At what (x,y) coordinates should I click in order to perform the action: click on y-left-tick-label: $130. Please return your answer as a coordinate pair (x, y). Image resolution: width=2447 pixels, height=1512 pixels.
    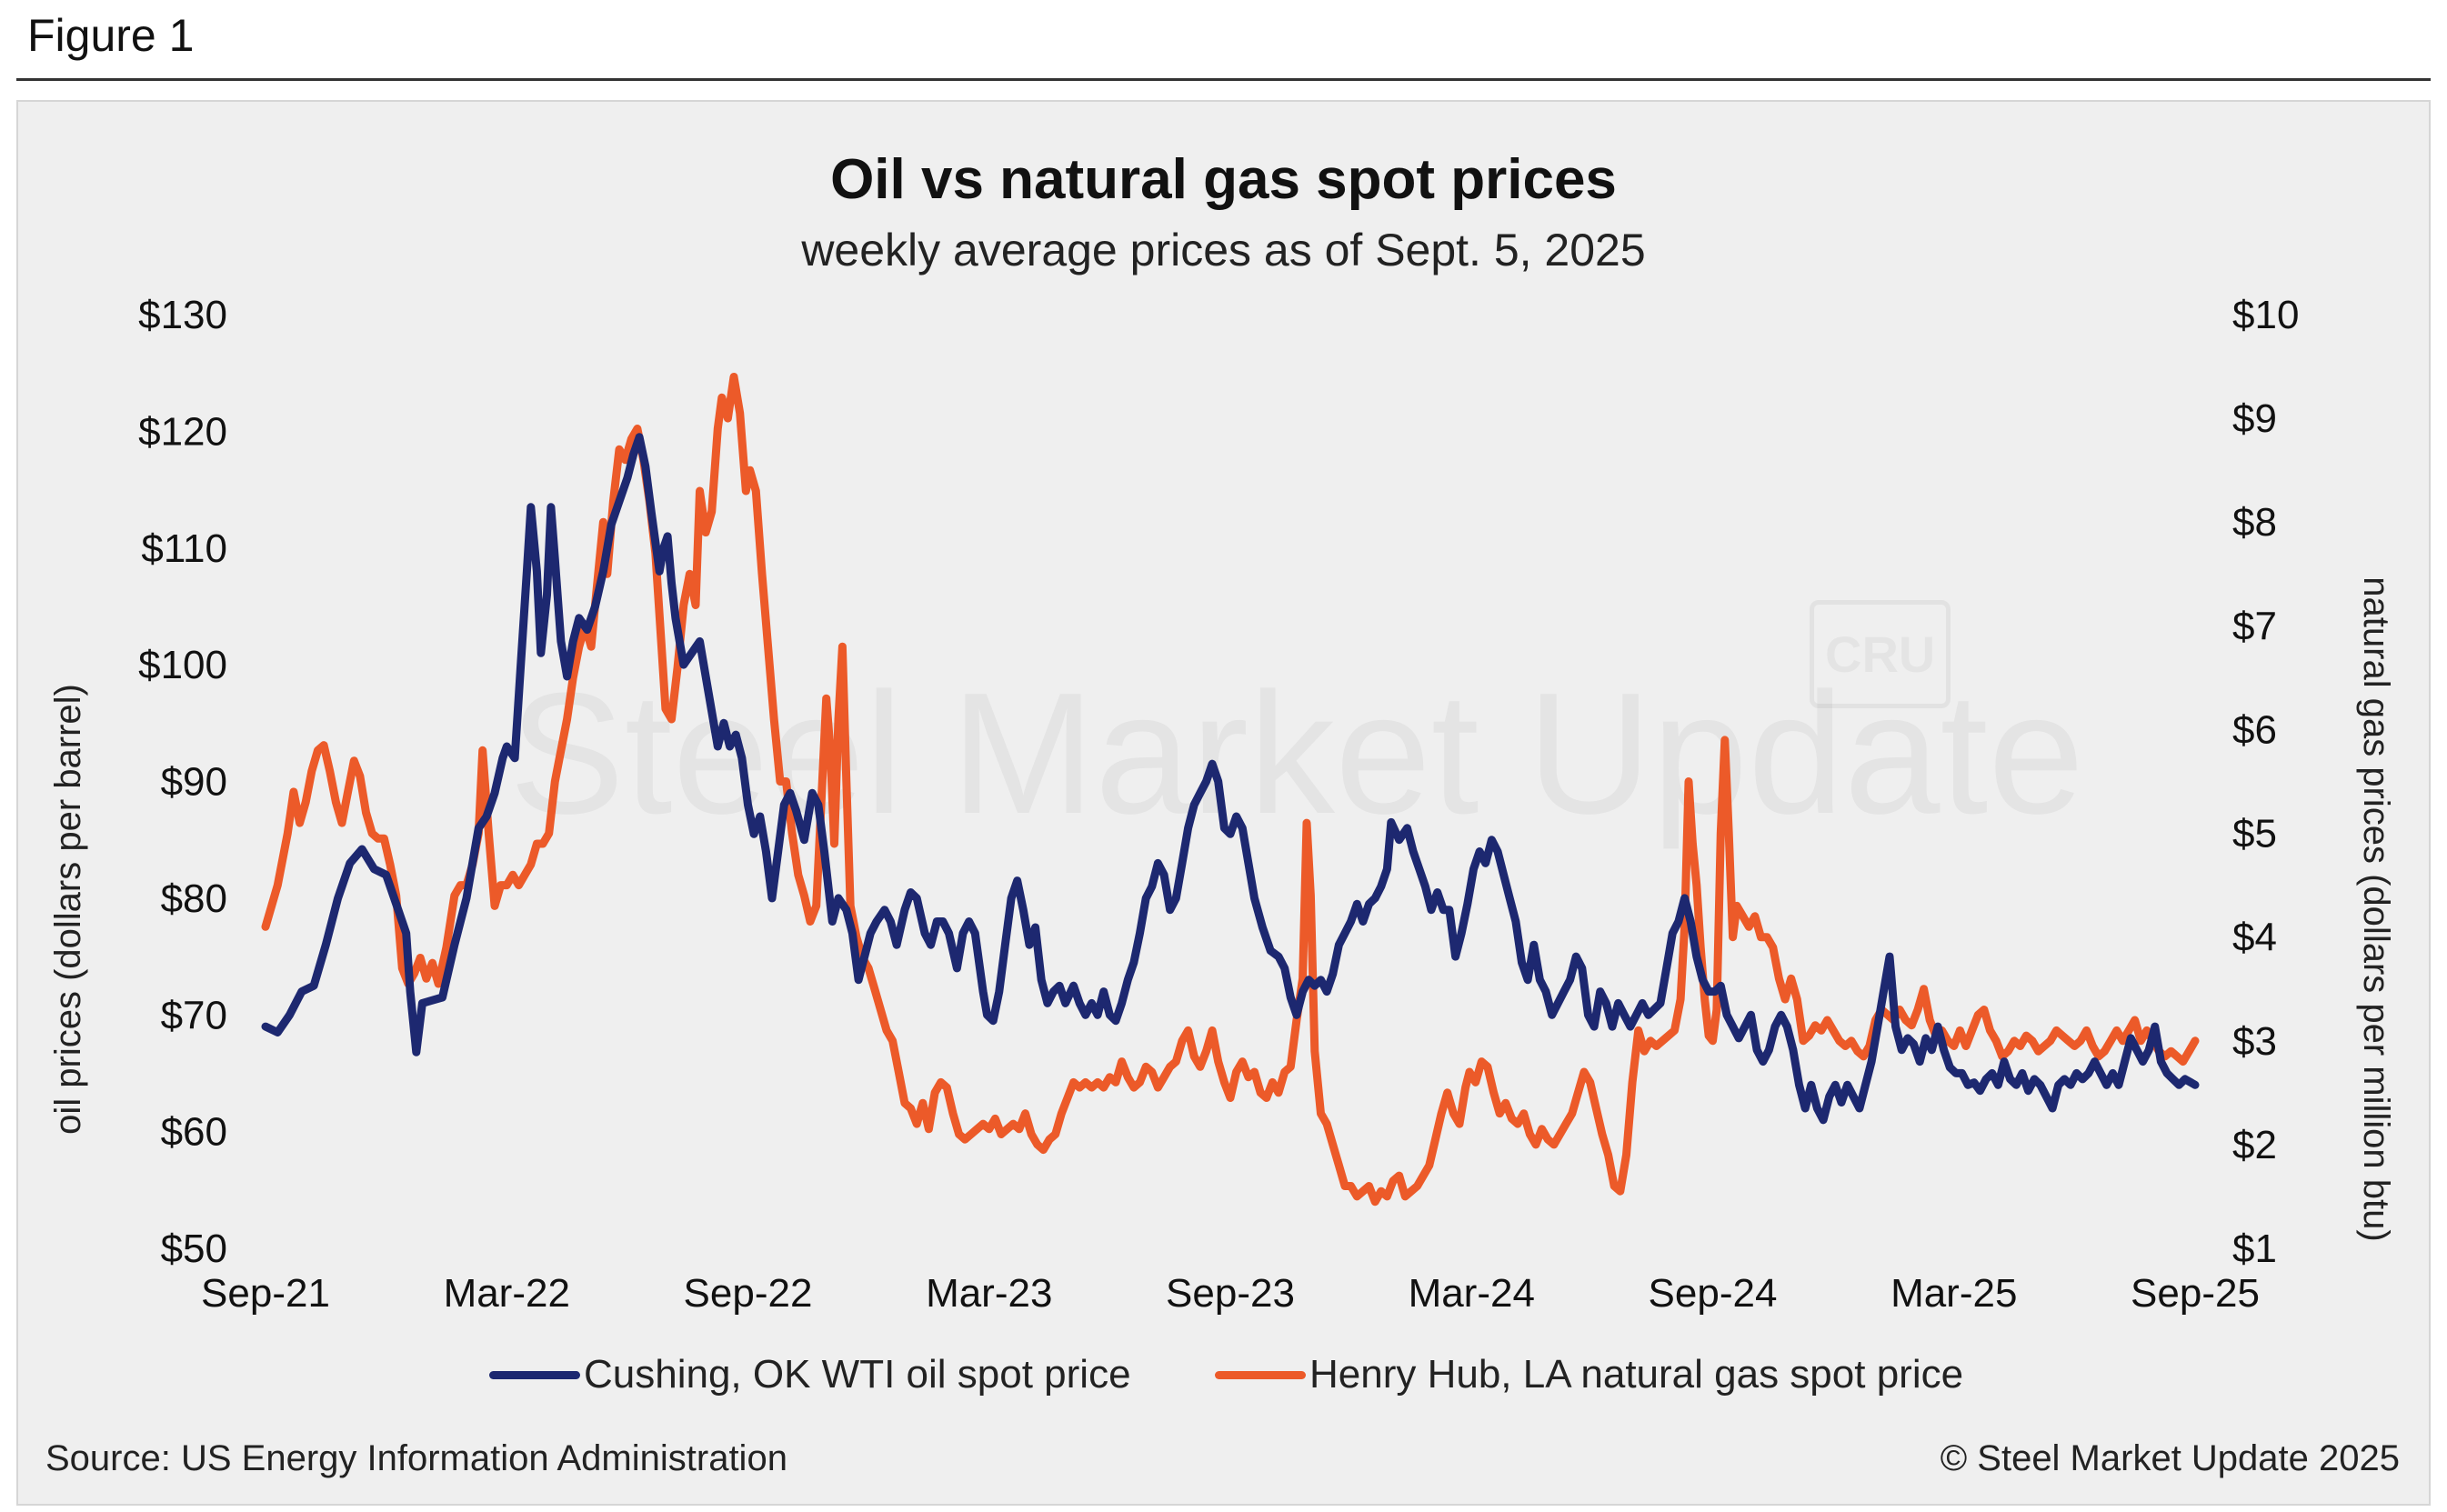
    Looking at the image, I should click on (183, 315).